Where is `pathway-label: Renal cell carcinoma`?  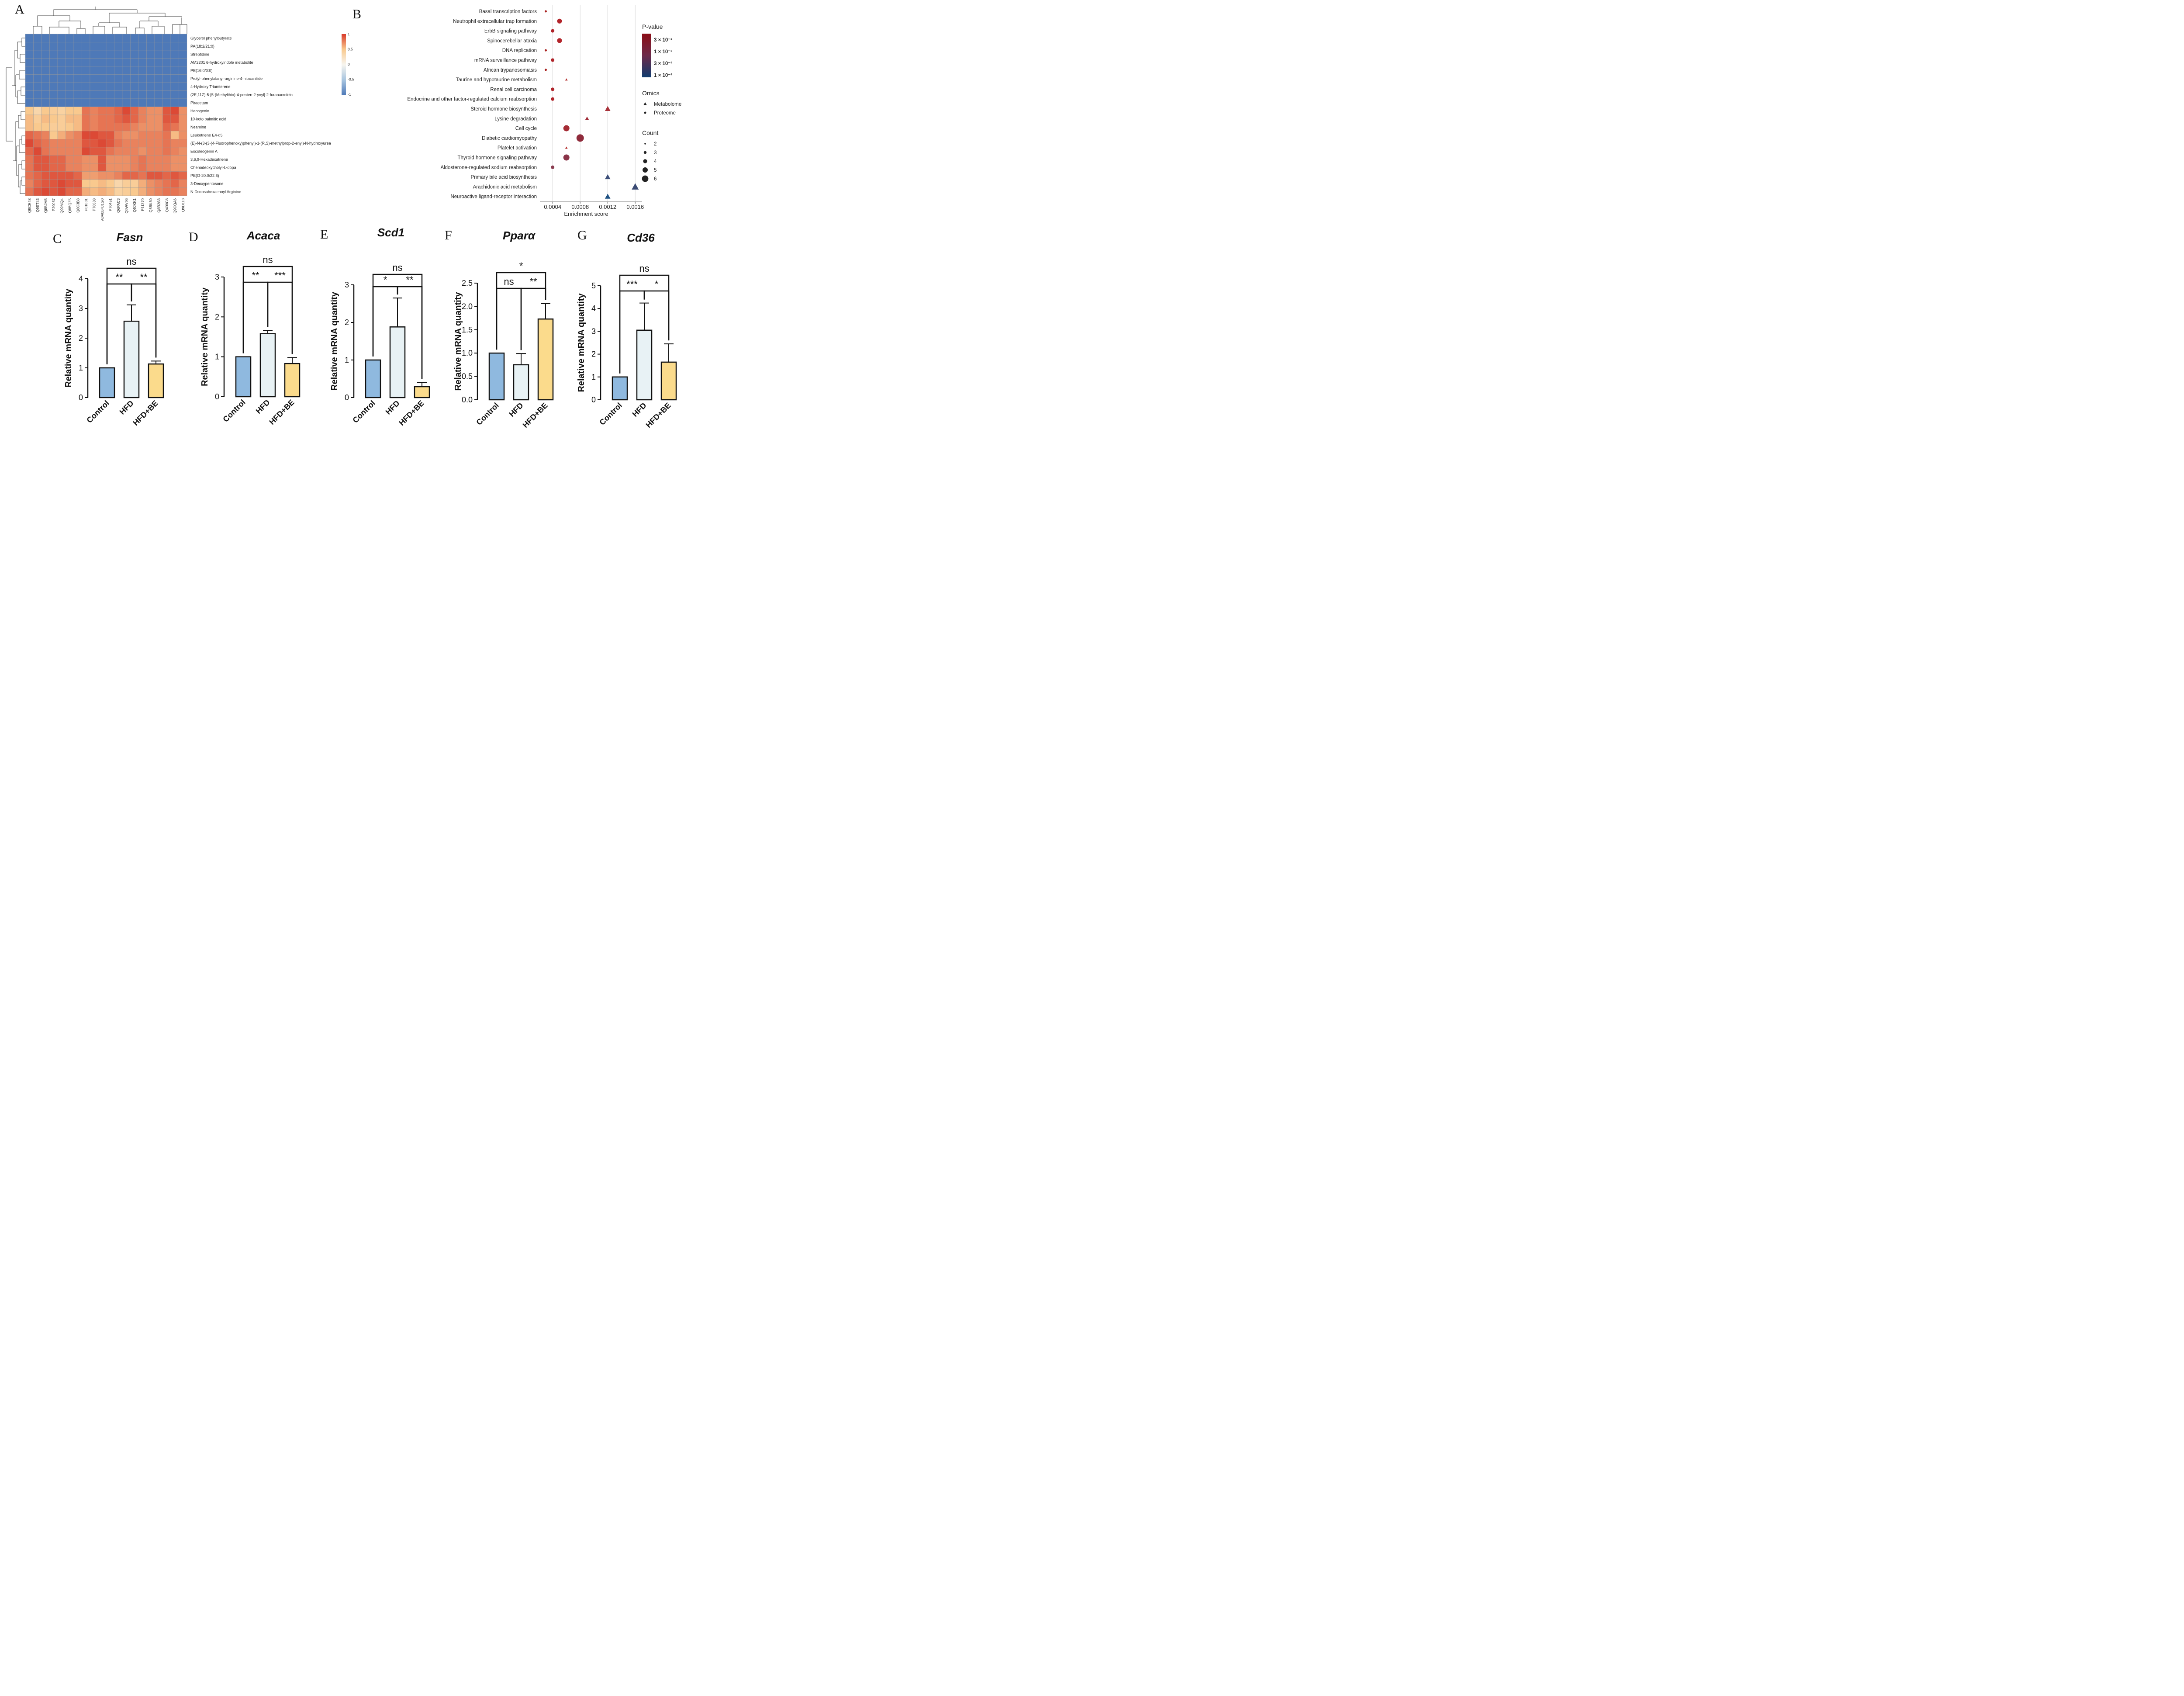 pathway-label: Renal cell carcinoma is located at coordinates (513, 89).